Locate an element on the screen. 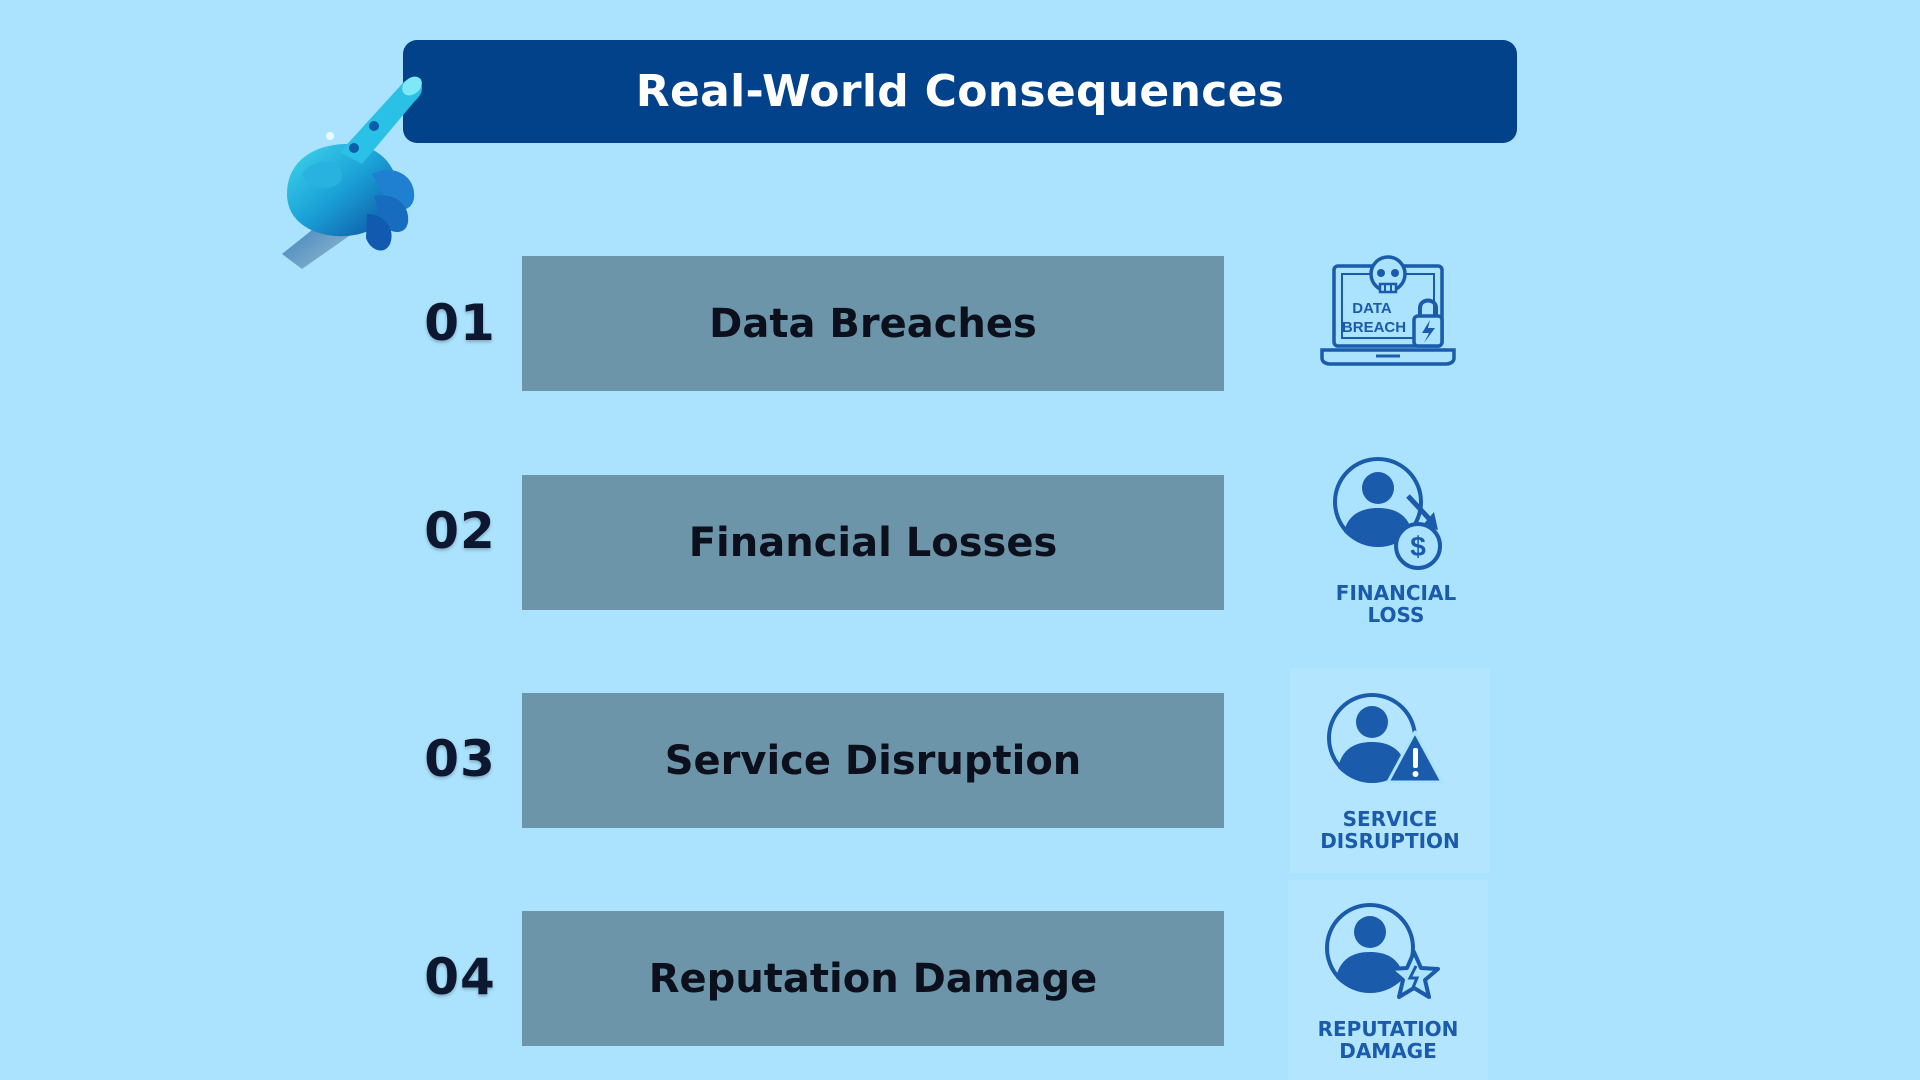  page-title: Real-World Consequences is located at coordinates (960, 91).